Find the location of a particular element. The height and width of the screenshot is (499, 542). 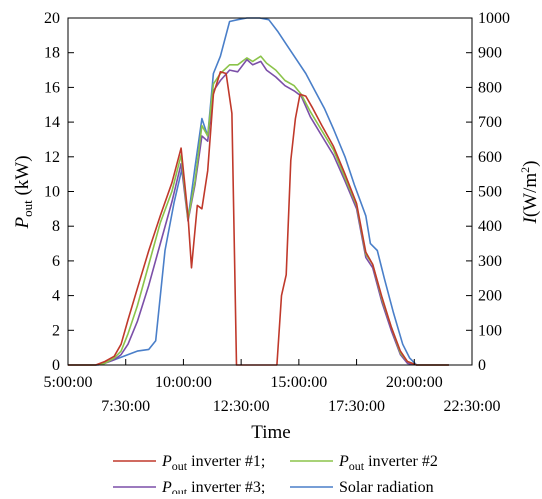

x-tick-label: 10:00:00 is located at coordinates (183, 382).